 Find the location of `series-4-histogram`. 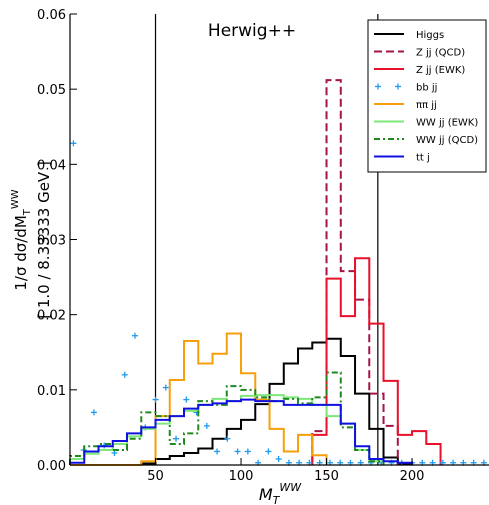

series-4-histogram is located at coordinates (199, 399).